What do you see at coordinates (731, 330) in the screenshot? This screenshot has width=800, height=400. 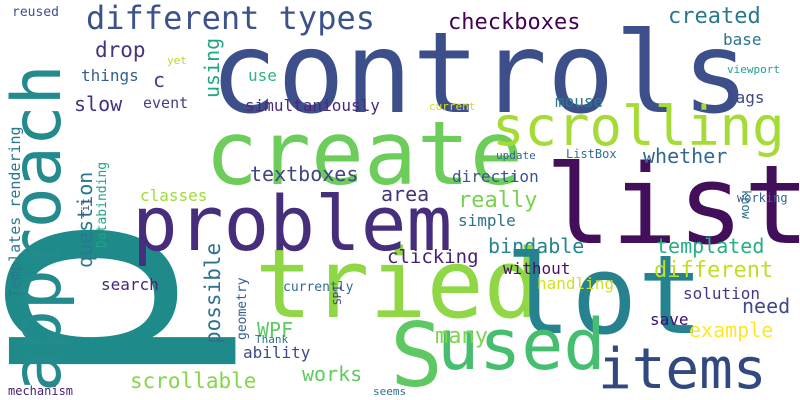 I see `word-example: example` at bounding box center [731, 330].